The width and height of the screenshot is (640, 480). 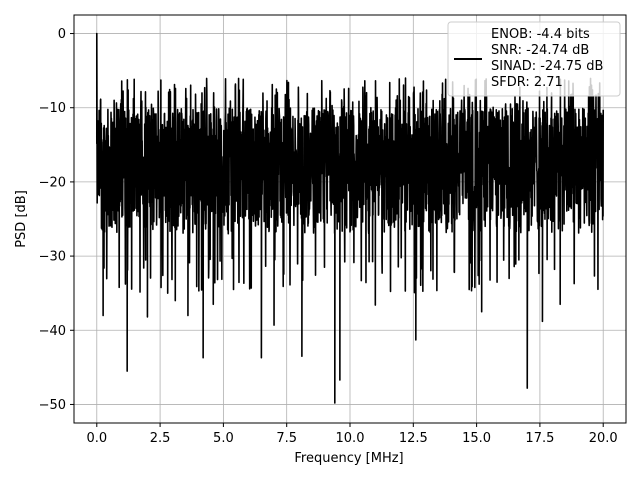 What do you see at coordinates (223, 438) in the screenshot?
I see `x-tick-label: 5.0` at bounding box center [223, 438].